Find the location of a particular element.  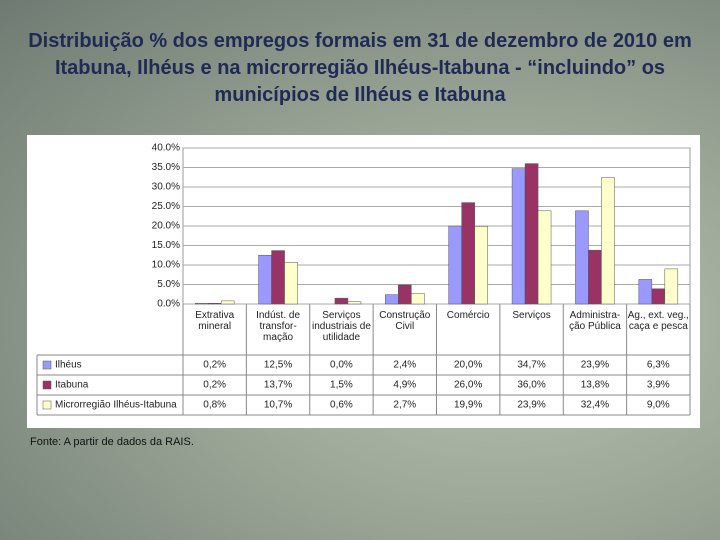

x-tick-label: Serviços is located at coordinates (531, 315).